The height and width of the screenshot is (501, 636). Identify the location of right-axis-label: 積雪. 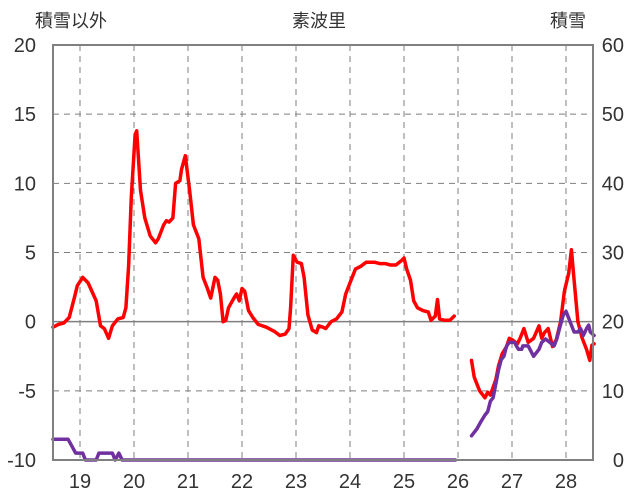
(568, 21).